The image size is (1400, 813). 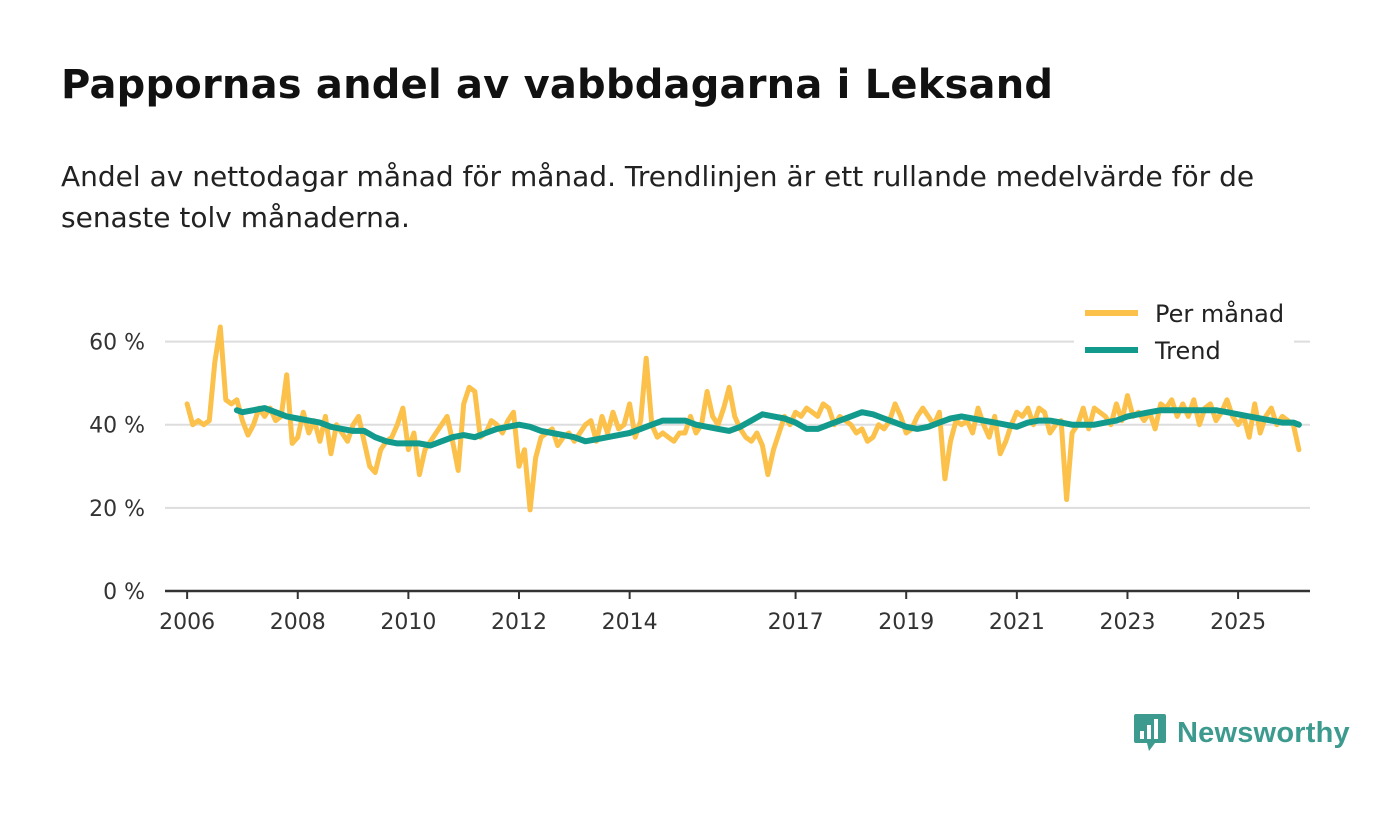 What do you see at coordinates (712, 613) in the screenshot?
I see `x-axis-ticks: 2006 2008 2010 2012 2014 2017 2019 2021 2023 2025` at bounding box center [712, 613].